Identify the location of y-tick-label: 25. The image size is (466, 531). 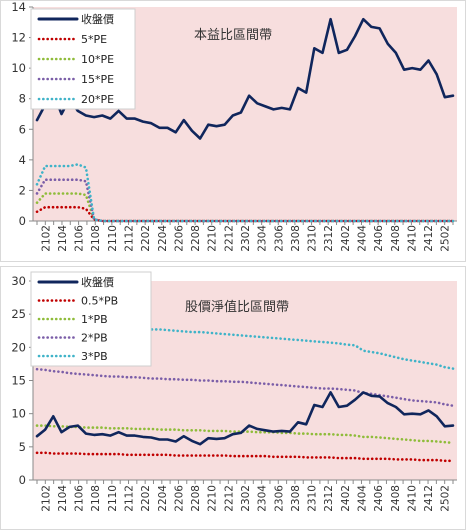
(18, 314).